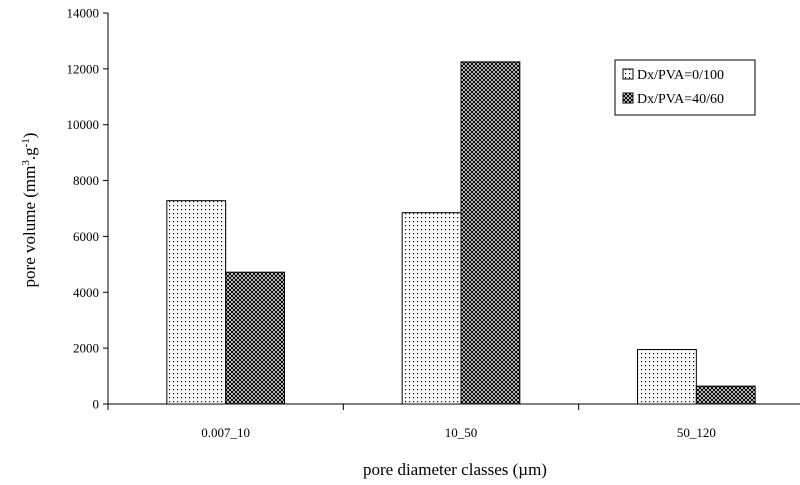 This screenshot has height=485, width=800. Describe the element at coordinates (255, 338) in the screenshot. I see `bar-series-2-0.007_10` at that location.